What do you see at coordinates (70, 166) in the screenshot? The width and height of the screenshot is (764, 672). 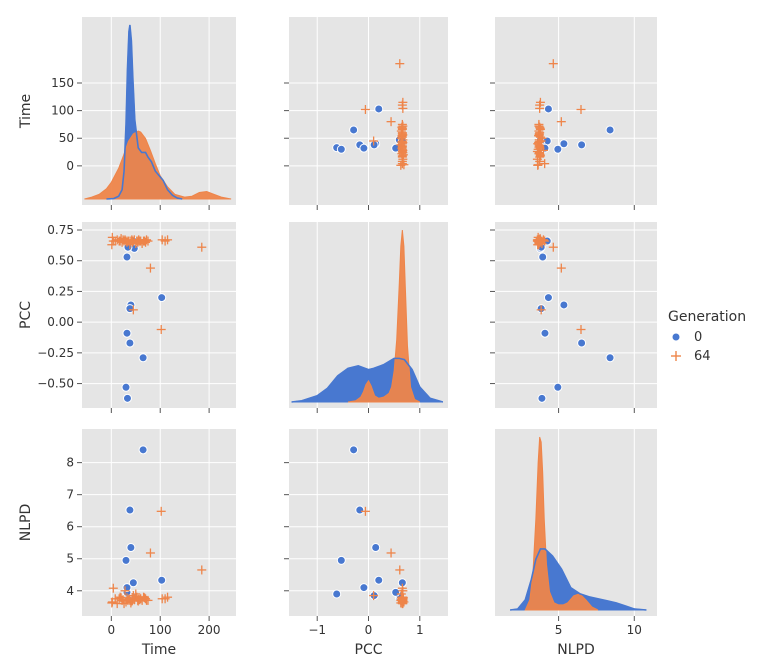 I see `y-tick-label: 0` at bounding box center [70, 166].